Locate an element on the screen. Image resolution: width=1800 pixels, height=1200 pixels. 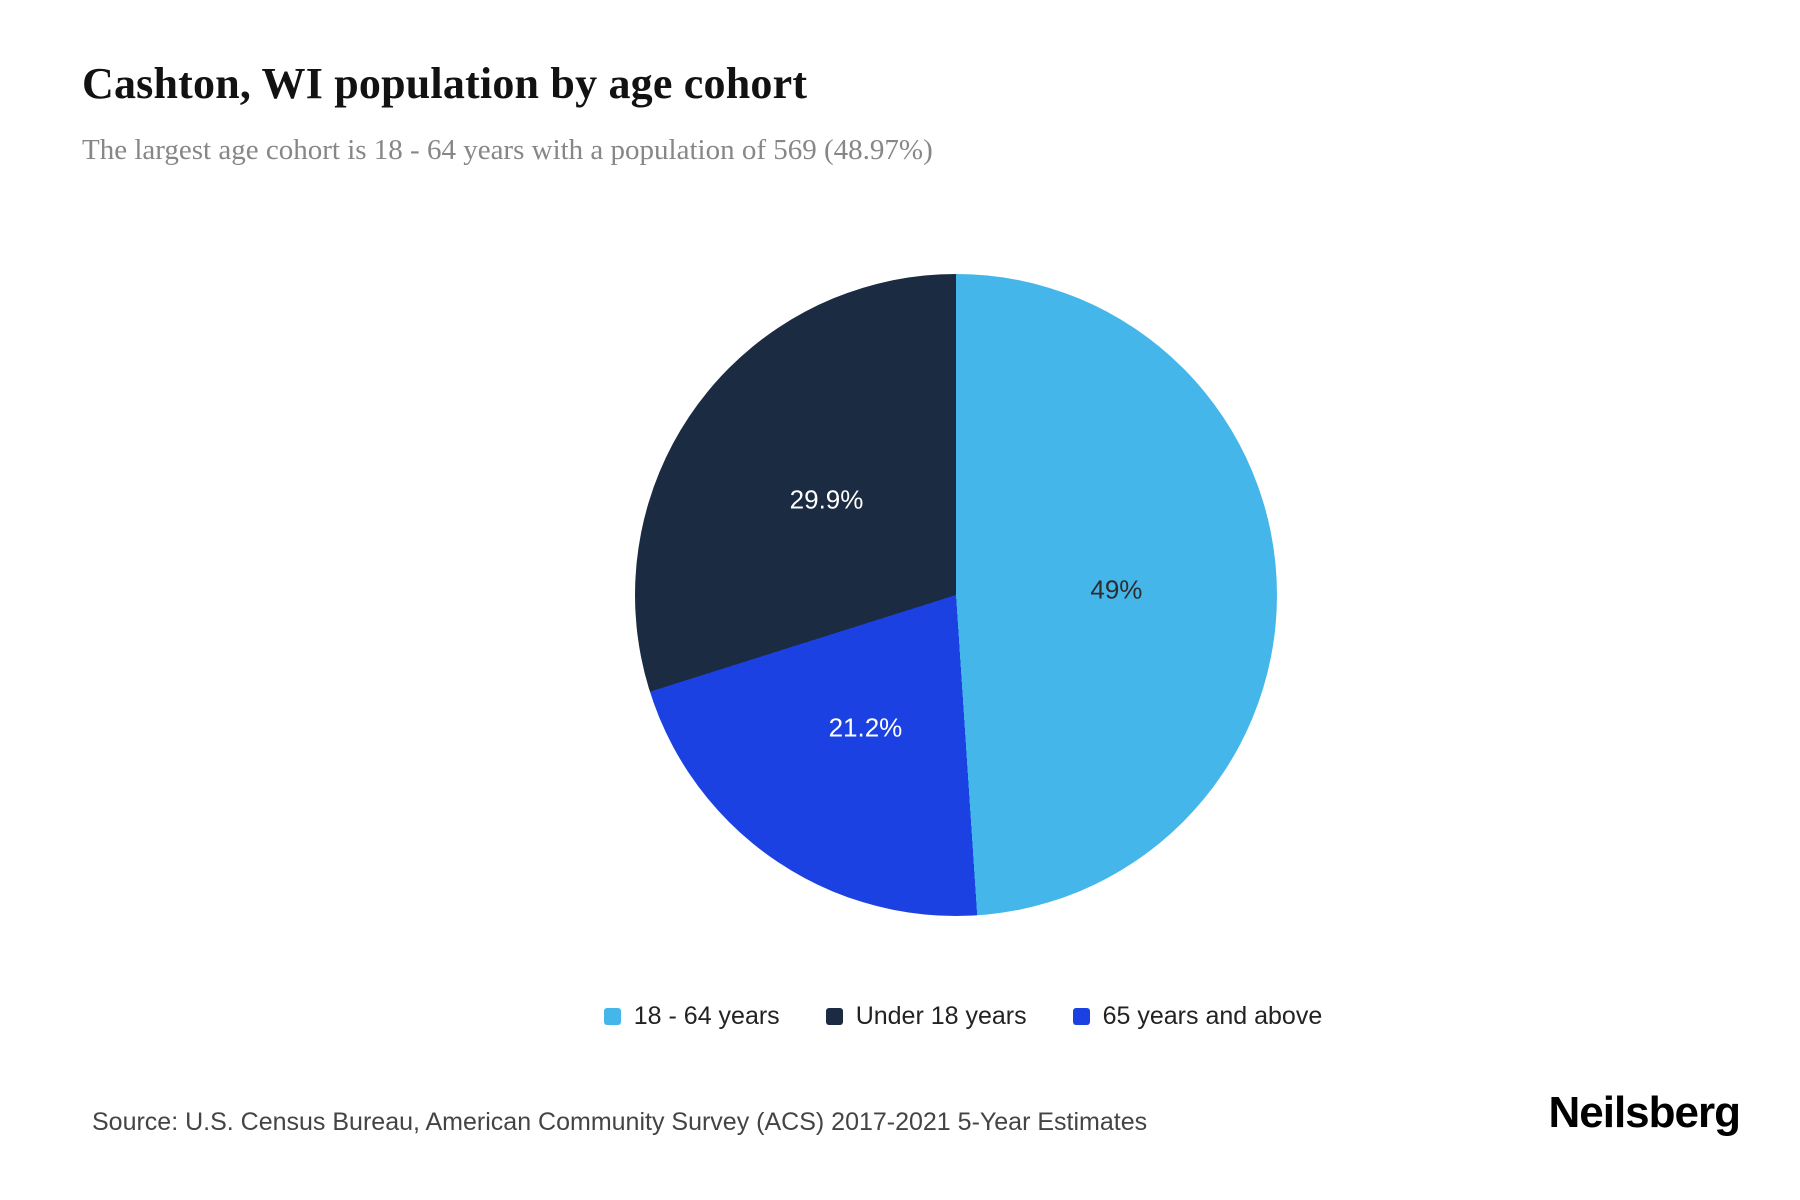
legend-item: Under 18 years is located at coordinates (926, 1016).